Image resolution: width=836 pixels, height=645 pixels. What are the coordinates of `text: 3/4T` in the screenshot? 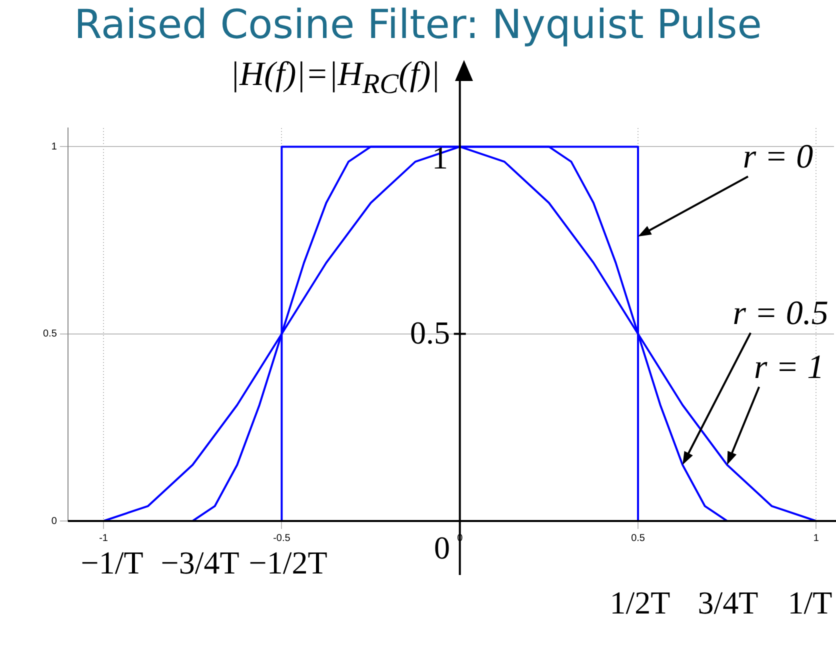 It's located at (728, 602).